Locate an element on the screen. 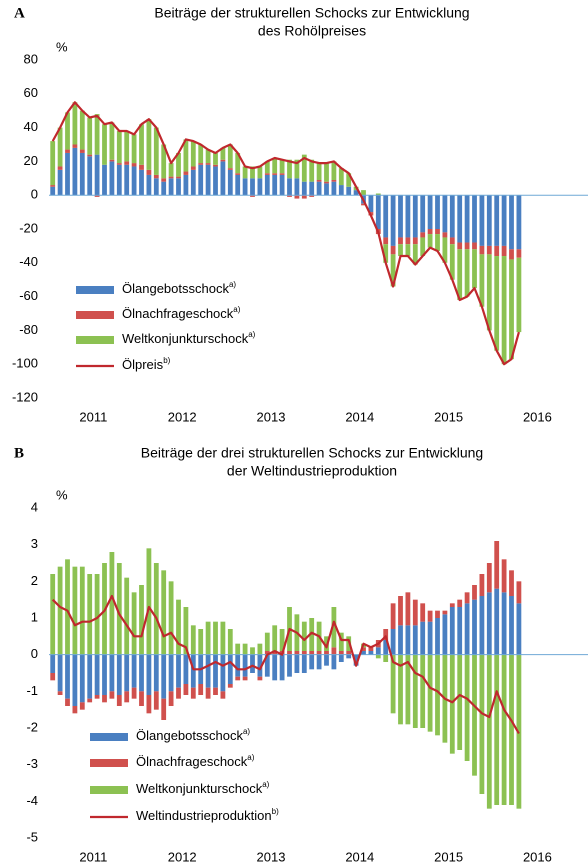  y-tick-label: -1 is located at coordinates (32, 690).